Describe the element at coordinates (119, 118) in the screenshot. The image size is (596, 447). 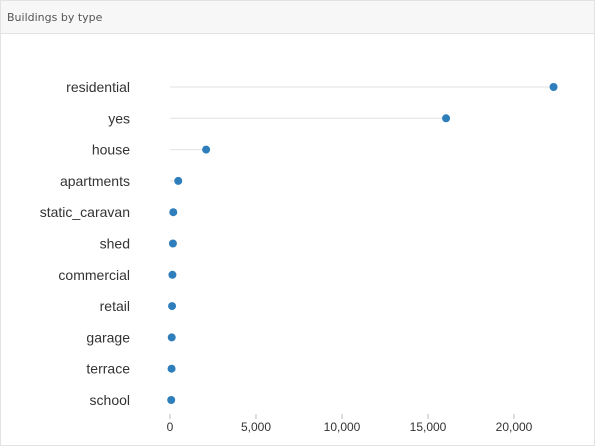
I see `category-label-yes: yes` at that location.